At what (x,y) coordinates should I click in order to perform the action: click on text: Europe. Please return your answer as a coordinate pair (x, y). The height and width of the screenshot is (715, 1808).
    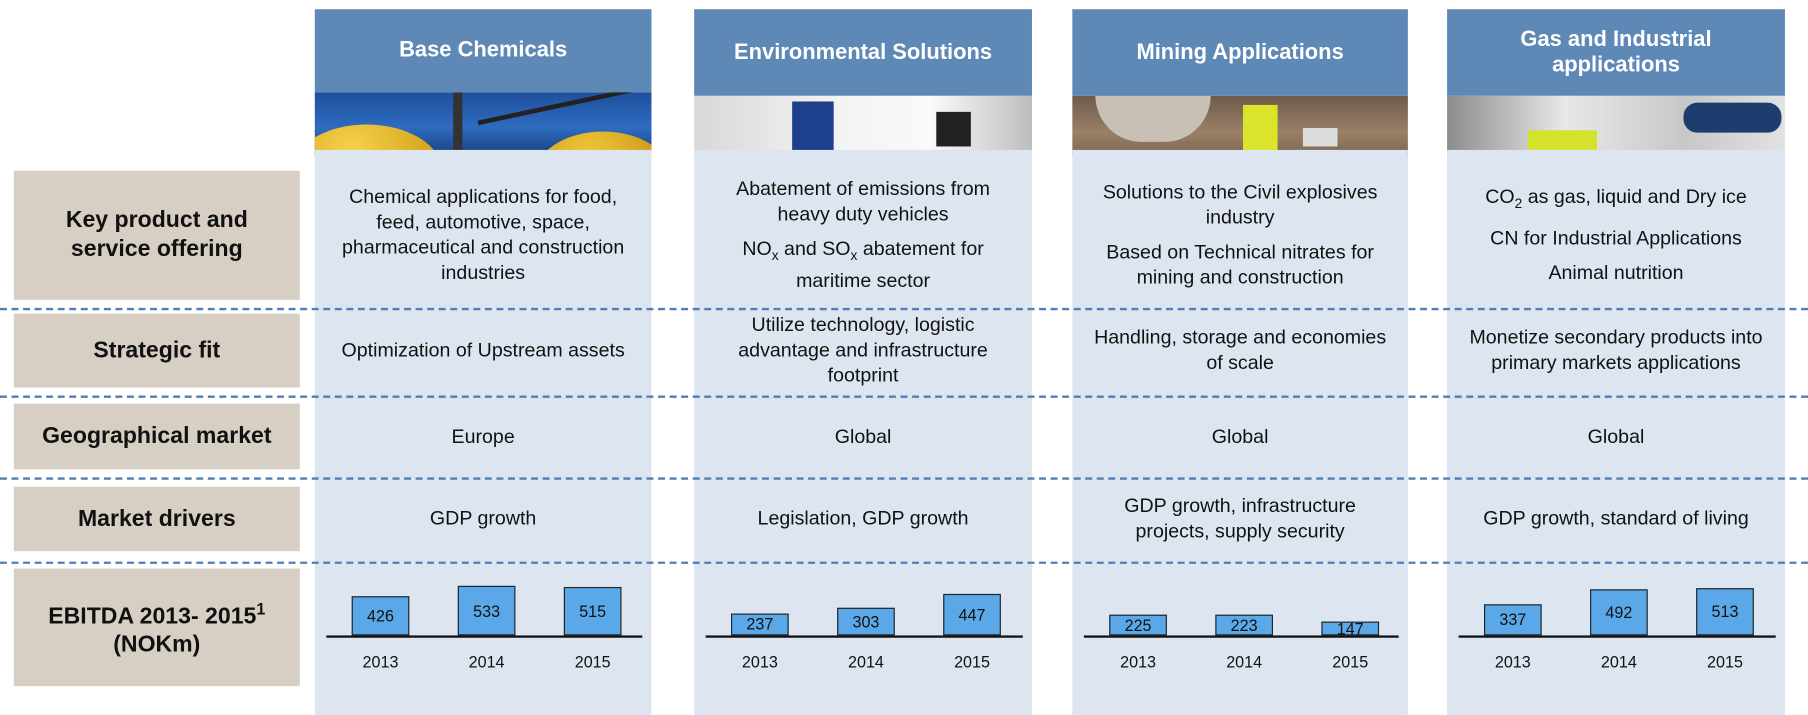
    Looking at the image, I should click on (483, 435).